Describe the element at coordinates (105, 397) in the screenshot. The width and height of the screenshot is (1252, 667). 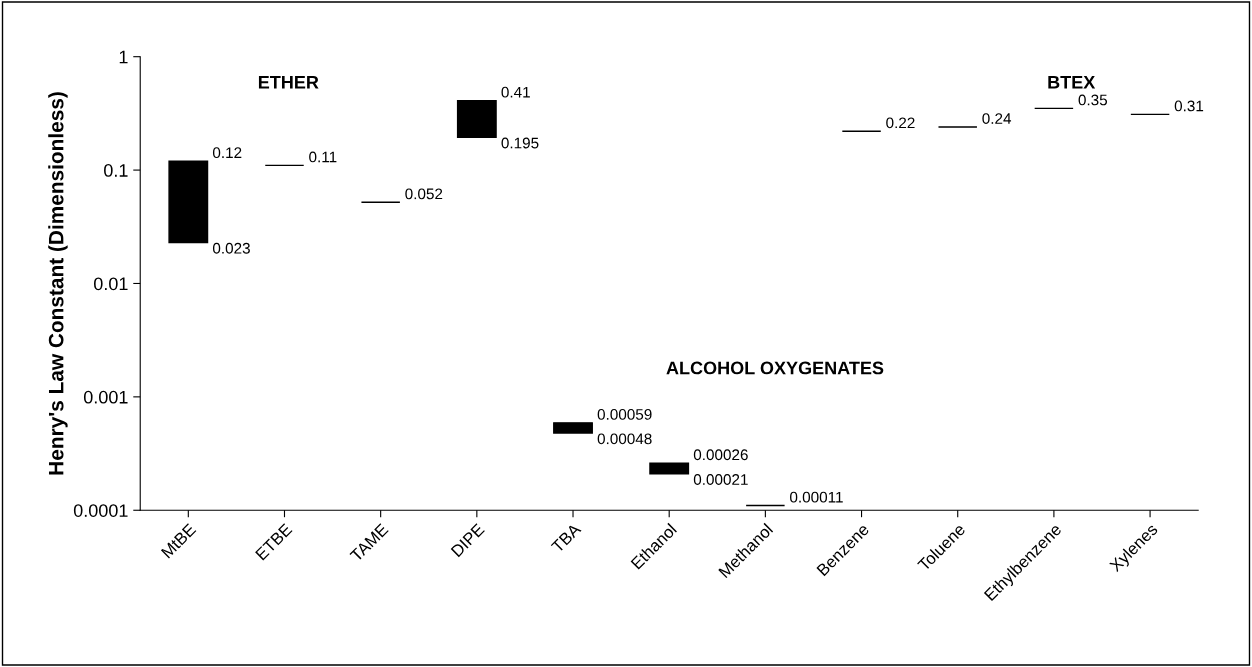
I see `y-tick-label: 0.001` at that location.